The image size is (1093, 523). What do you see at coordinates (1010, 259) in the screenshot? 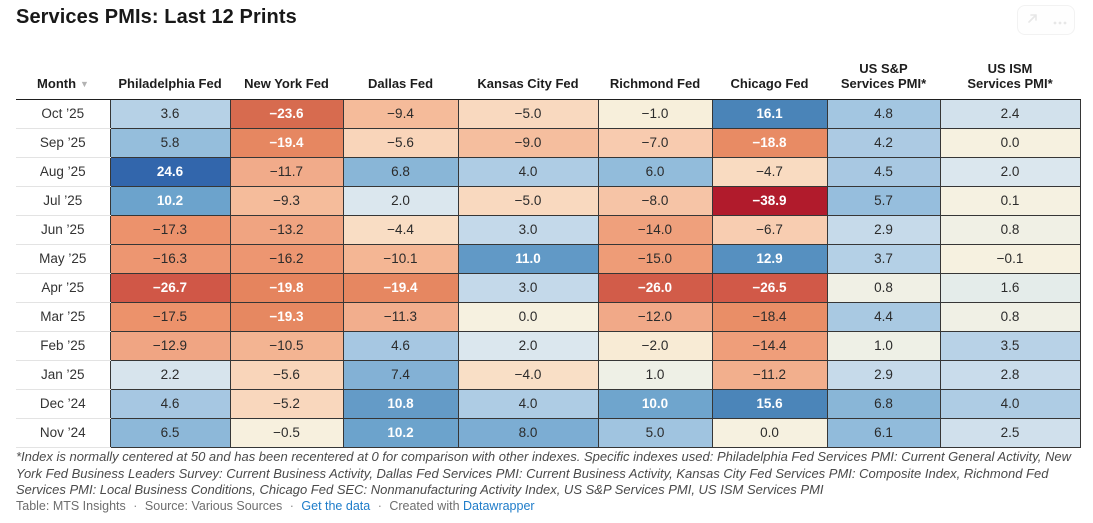
I see `heatmap-value-cell: −0.1` at bounding box center [1010, 259].